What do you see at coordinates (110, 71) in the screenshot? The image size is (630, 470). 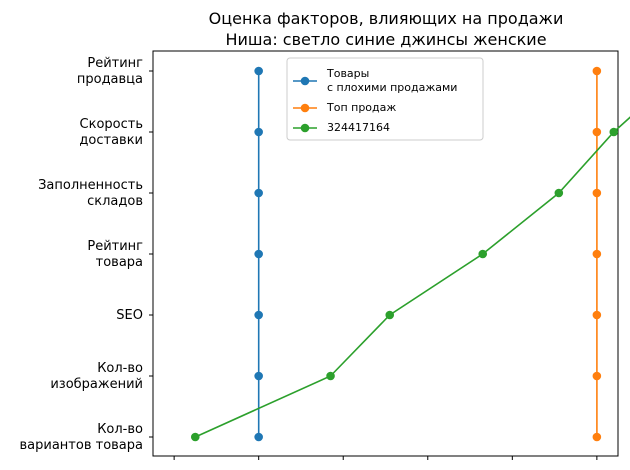 I see `y-tick-label-6: Рейтинг продавца` at bounding box center [110, 71].